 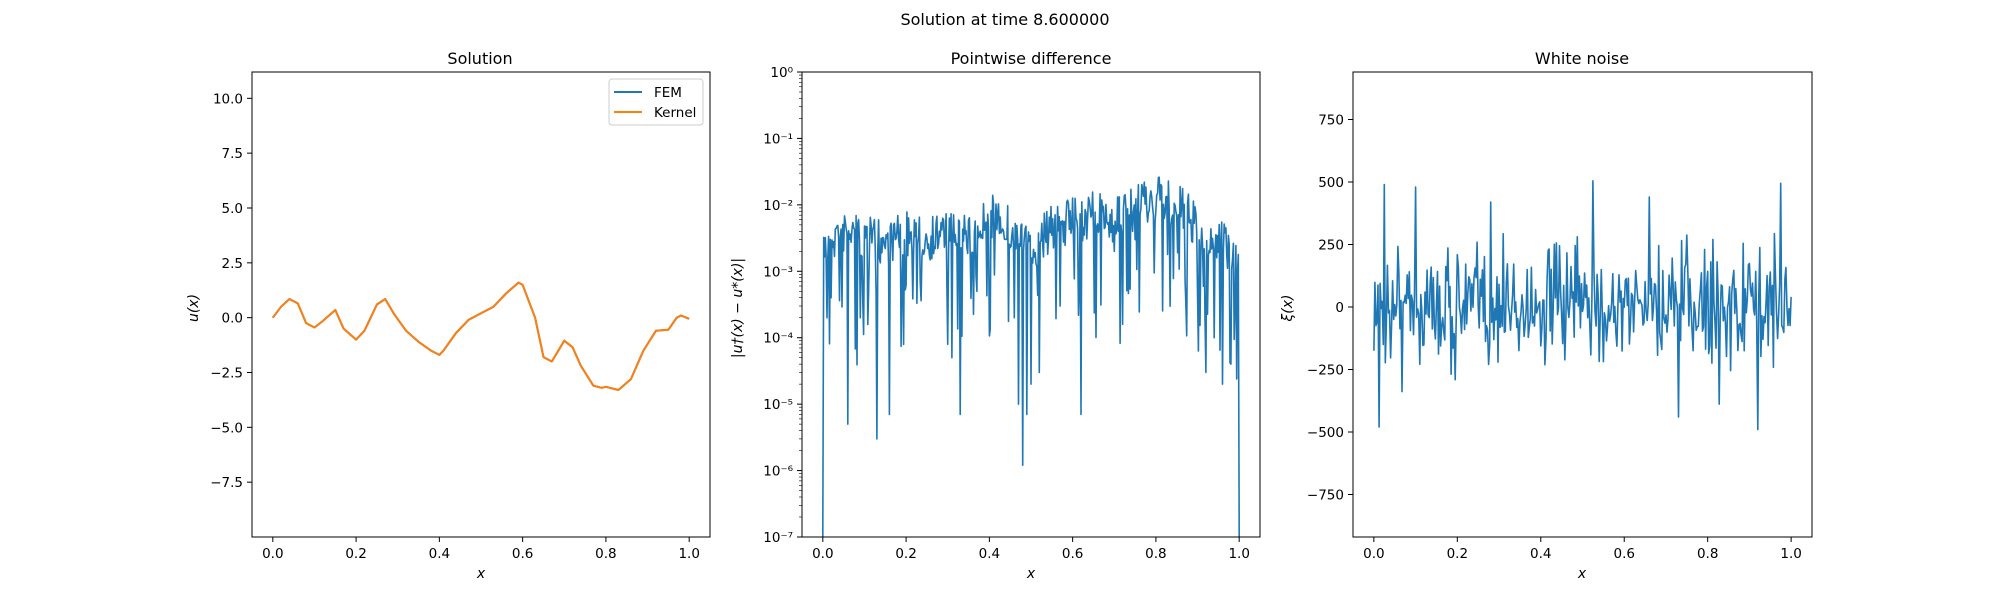 What do you see at coordinates (232, 154) in the screenshot?
I see `y-tick-label: 7.5` at bounding box center [232, 154].